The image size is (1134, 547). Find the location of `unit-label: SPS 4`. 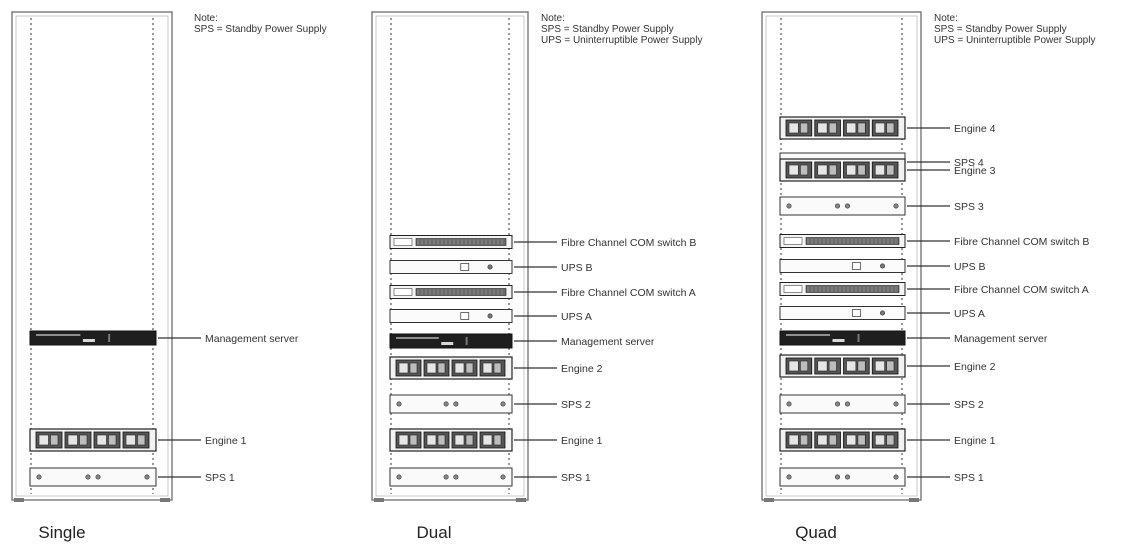

unit-label: SPS 4 is located at coordinates (969, 163).